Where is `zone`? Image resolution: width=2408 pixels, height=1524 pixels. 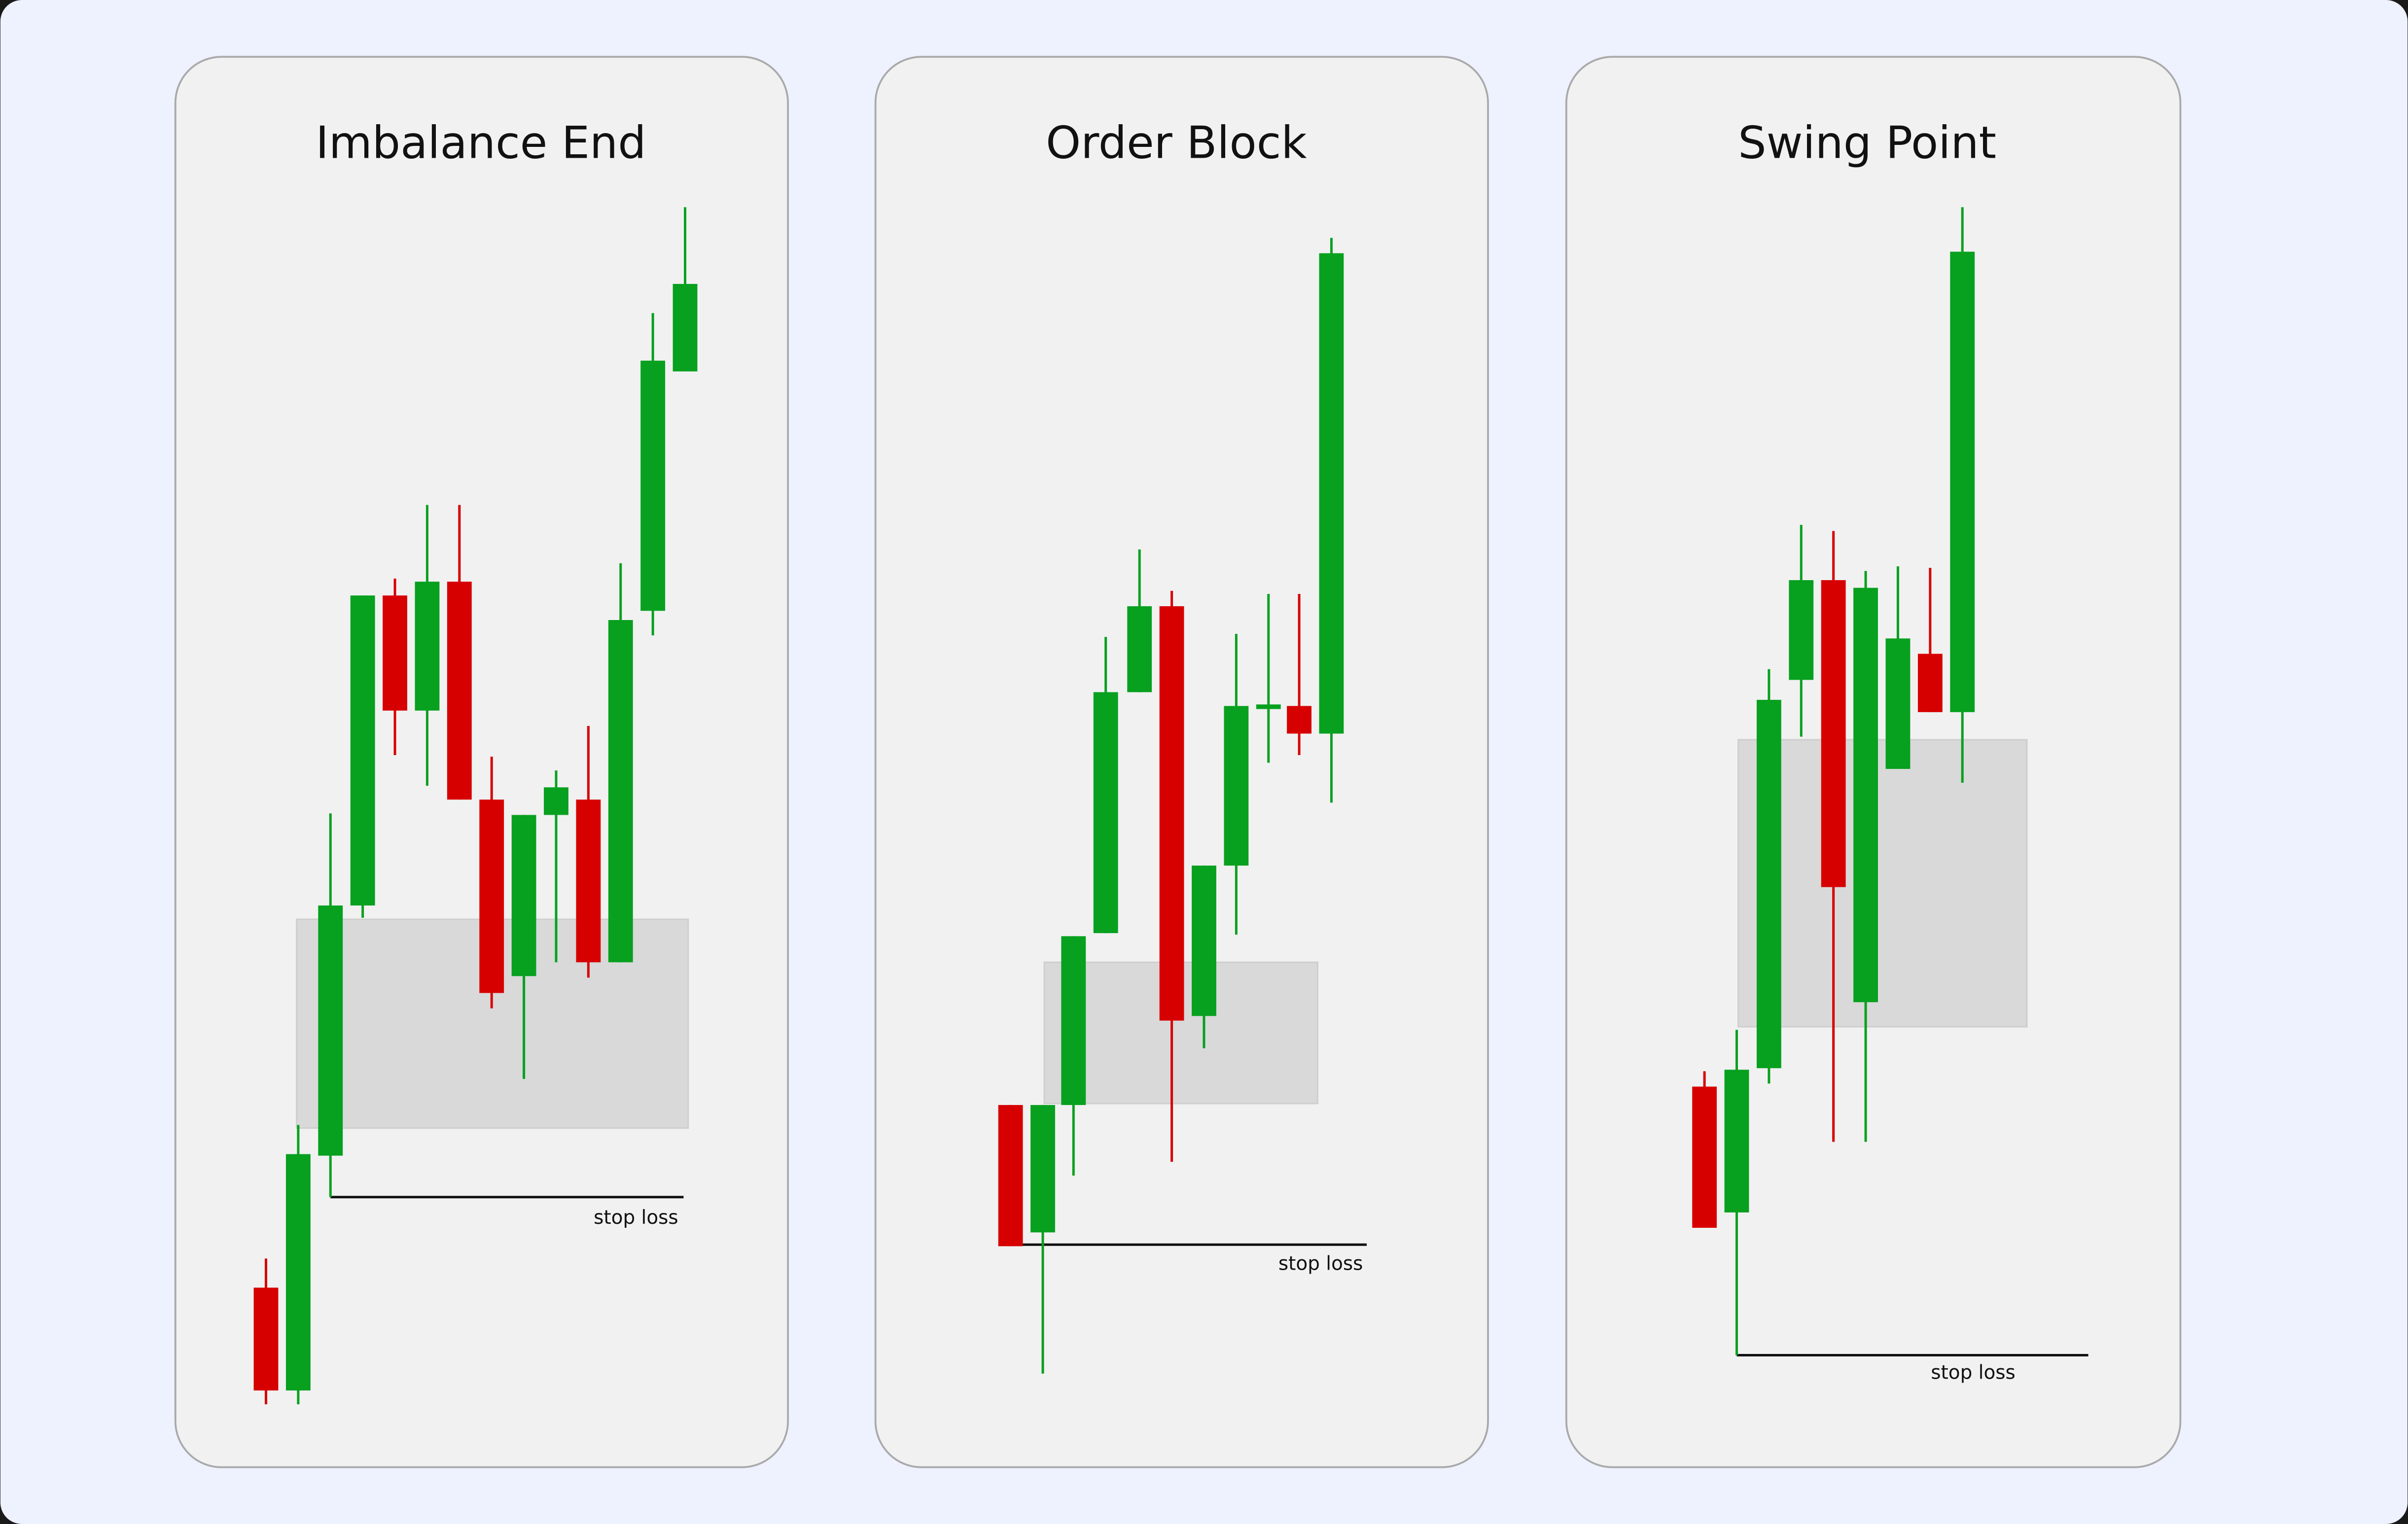
zone is located at coordinates (1882, 883).